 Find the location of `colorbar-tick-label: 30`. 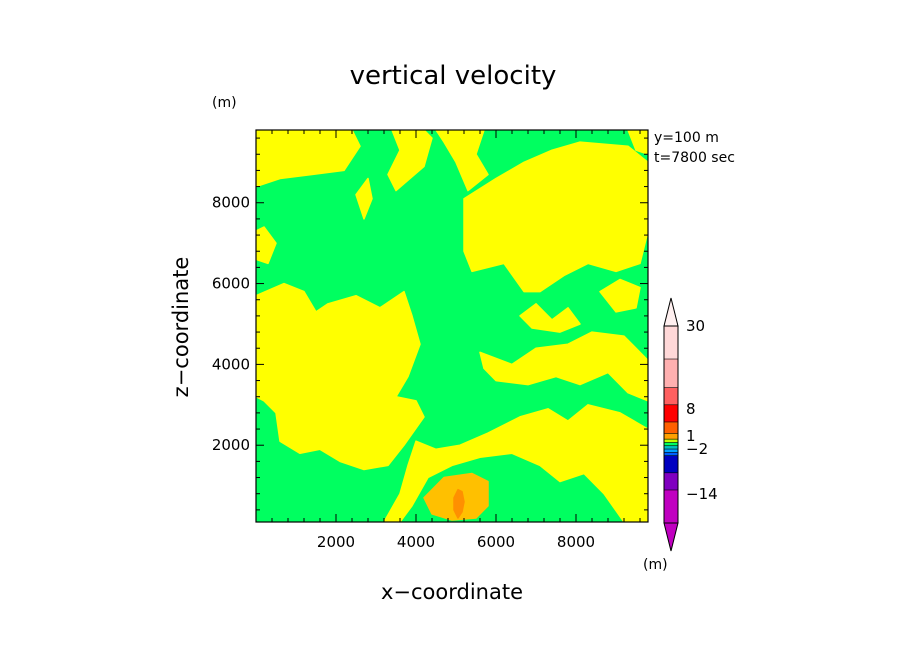

colorbar-tick-label: 30 is located at coordinates (695, 326).